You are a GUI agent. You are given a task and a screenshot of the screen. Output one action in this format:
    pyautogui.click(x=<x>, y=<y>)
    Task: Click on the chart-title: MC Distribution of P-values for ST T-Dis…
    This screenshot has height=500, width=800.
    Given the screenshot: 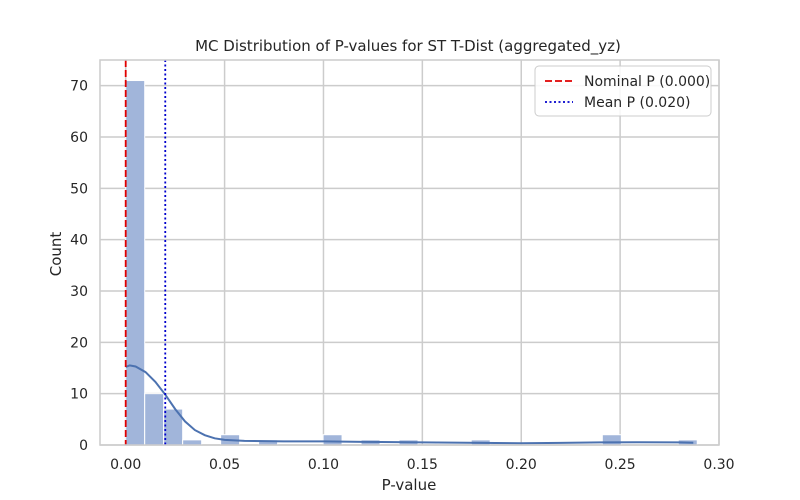 What is the action you would take?
    pyautogui.click(x=408, y=46)
    